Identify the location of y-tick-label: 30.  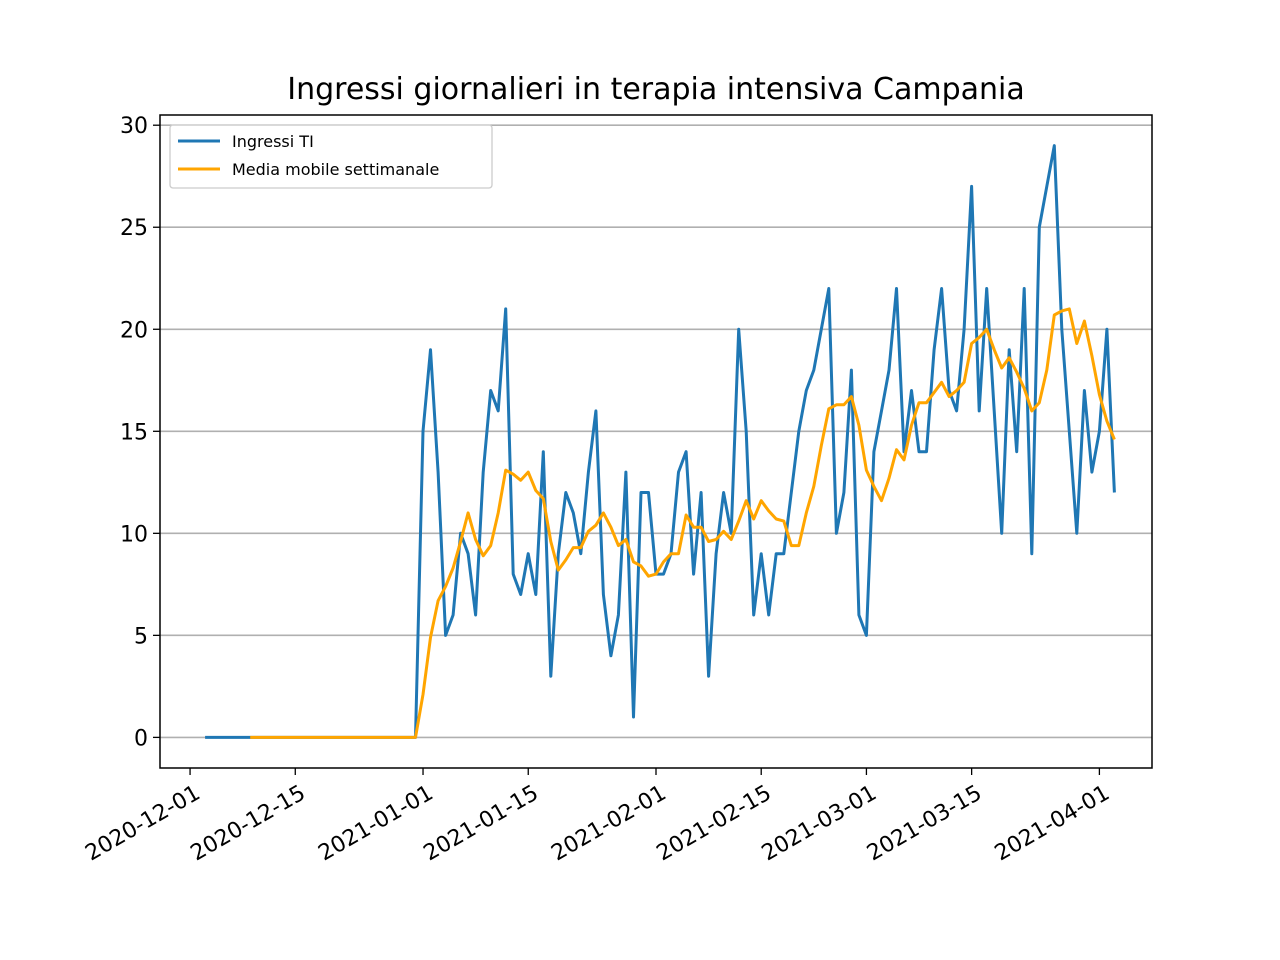
(134, 126).